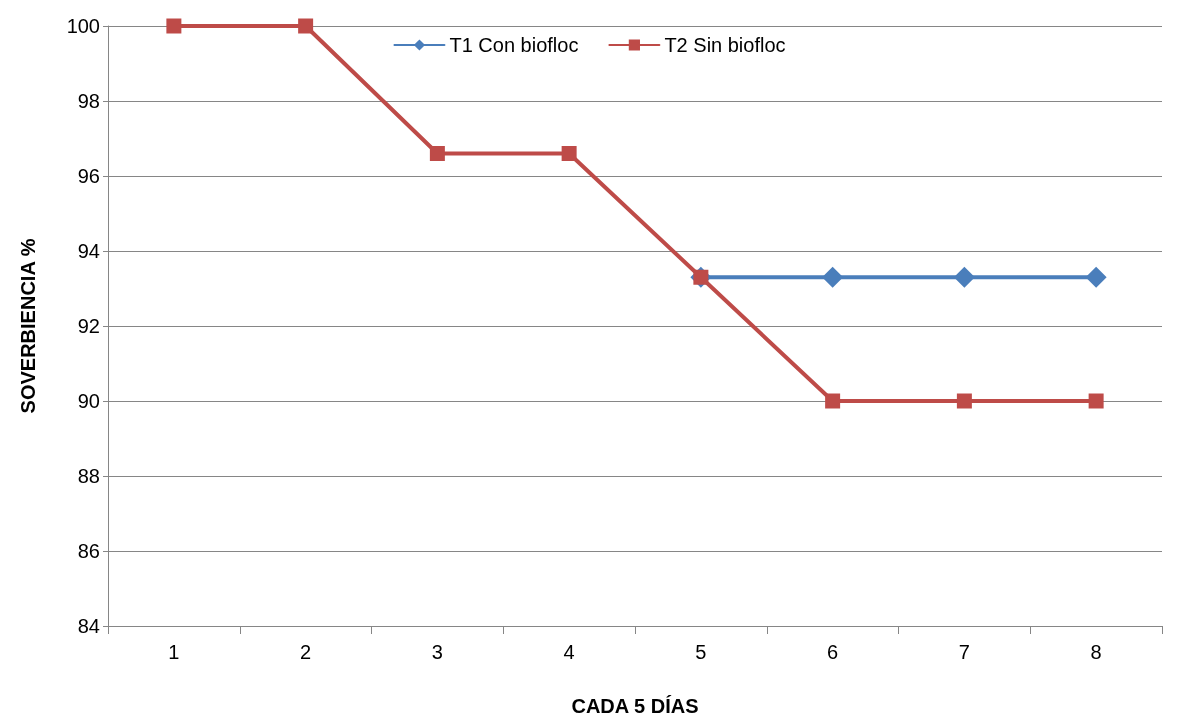 This screenshot has height=721, width=1179. What do you see at coordinates (725, 45) in the screenshot?
I see `legend-label: T2 Sin biofloc` at bounding box center [725, 45].